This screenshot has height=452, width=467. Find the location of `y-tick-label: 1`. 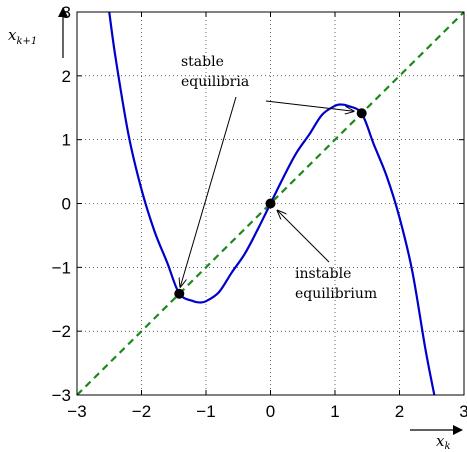

y-tick-label: 1 is located at coordinates (66, 140).